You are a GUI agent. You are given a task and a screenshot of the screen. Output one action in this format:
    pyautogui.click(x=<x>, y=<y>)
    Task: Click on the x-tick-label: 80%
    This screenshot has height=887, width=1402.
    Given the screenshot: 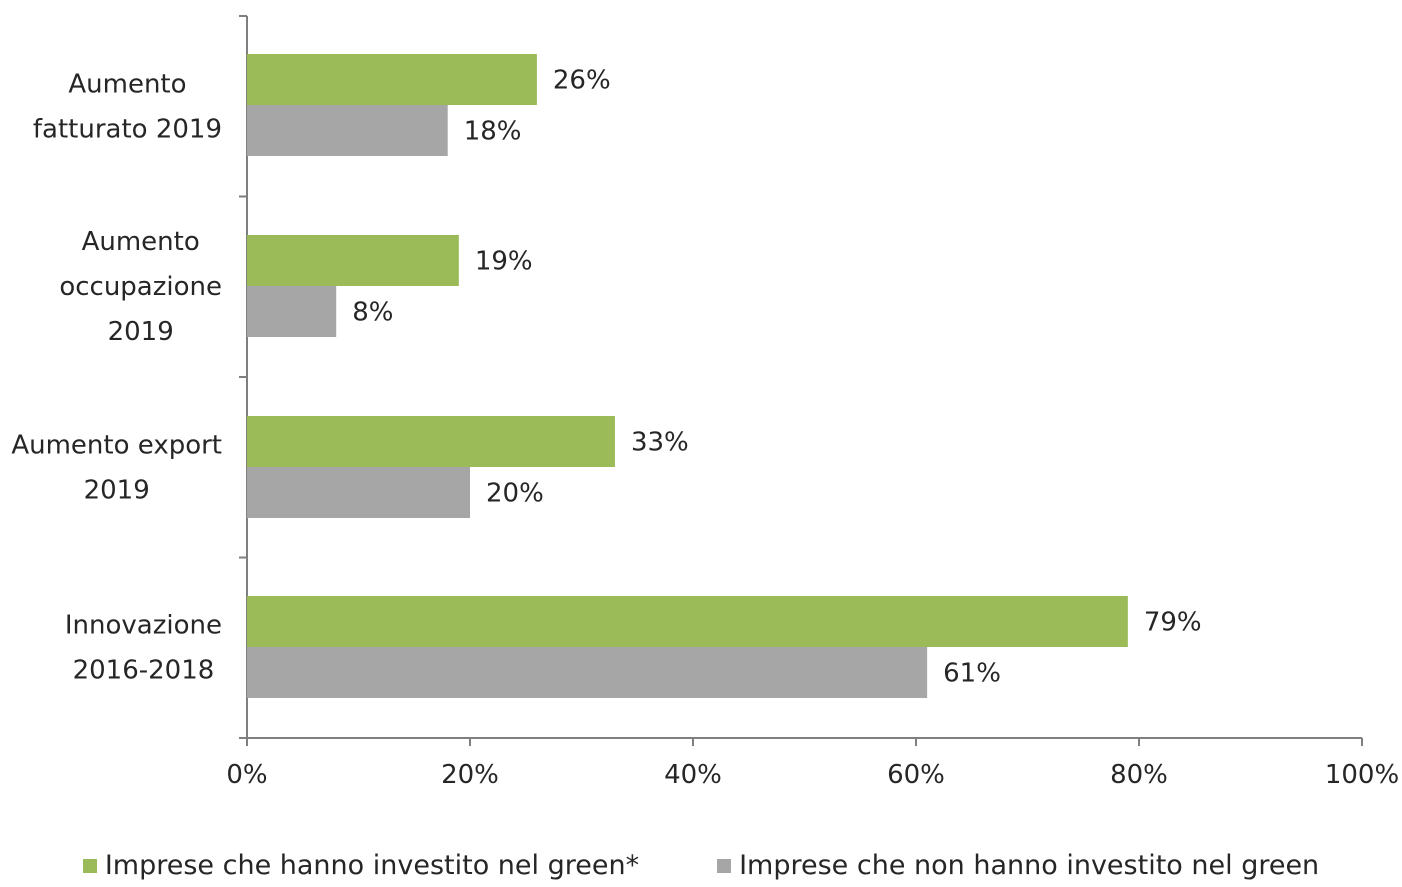 What is the action you would take?
    pyautogui.click(x=1139, y=775)
    